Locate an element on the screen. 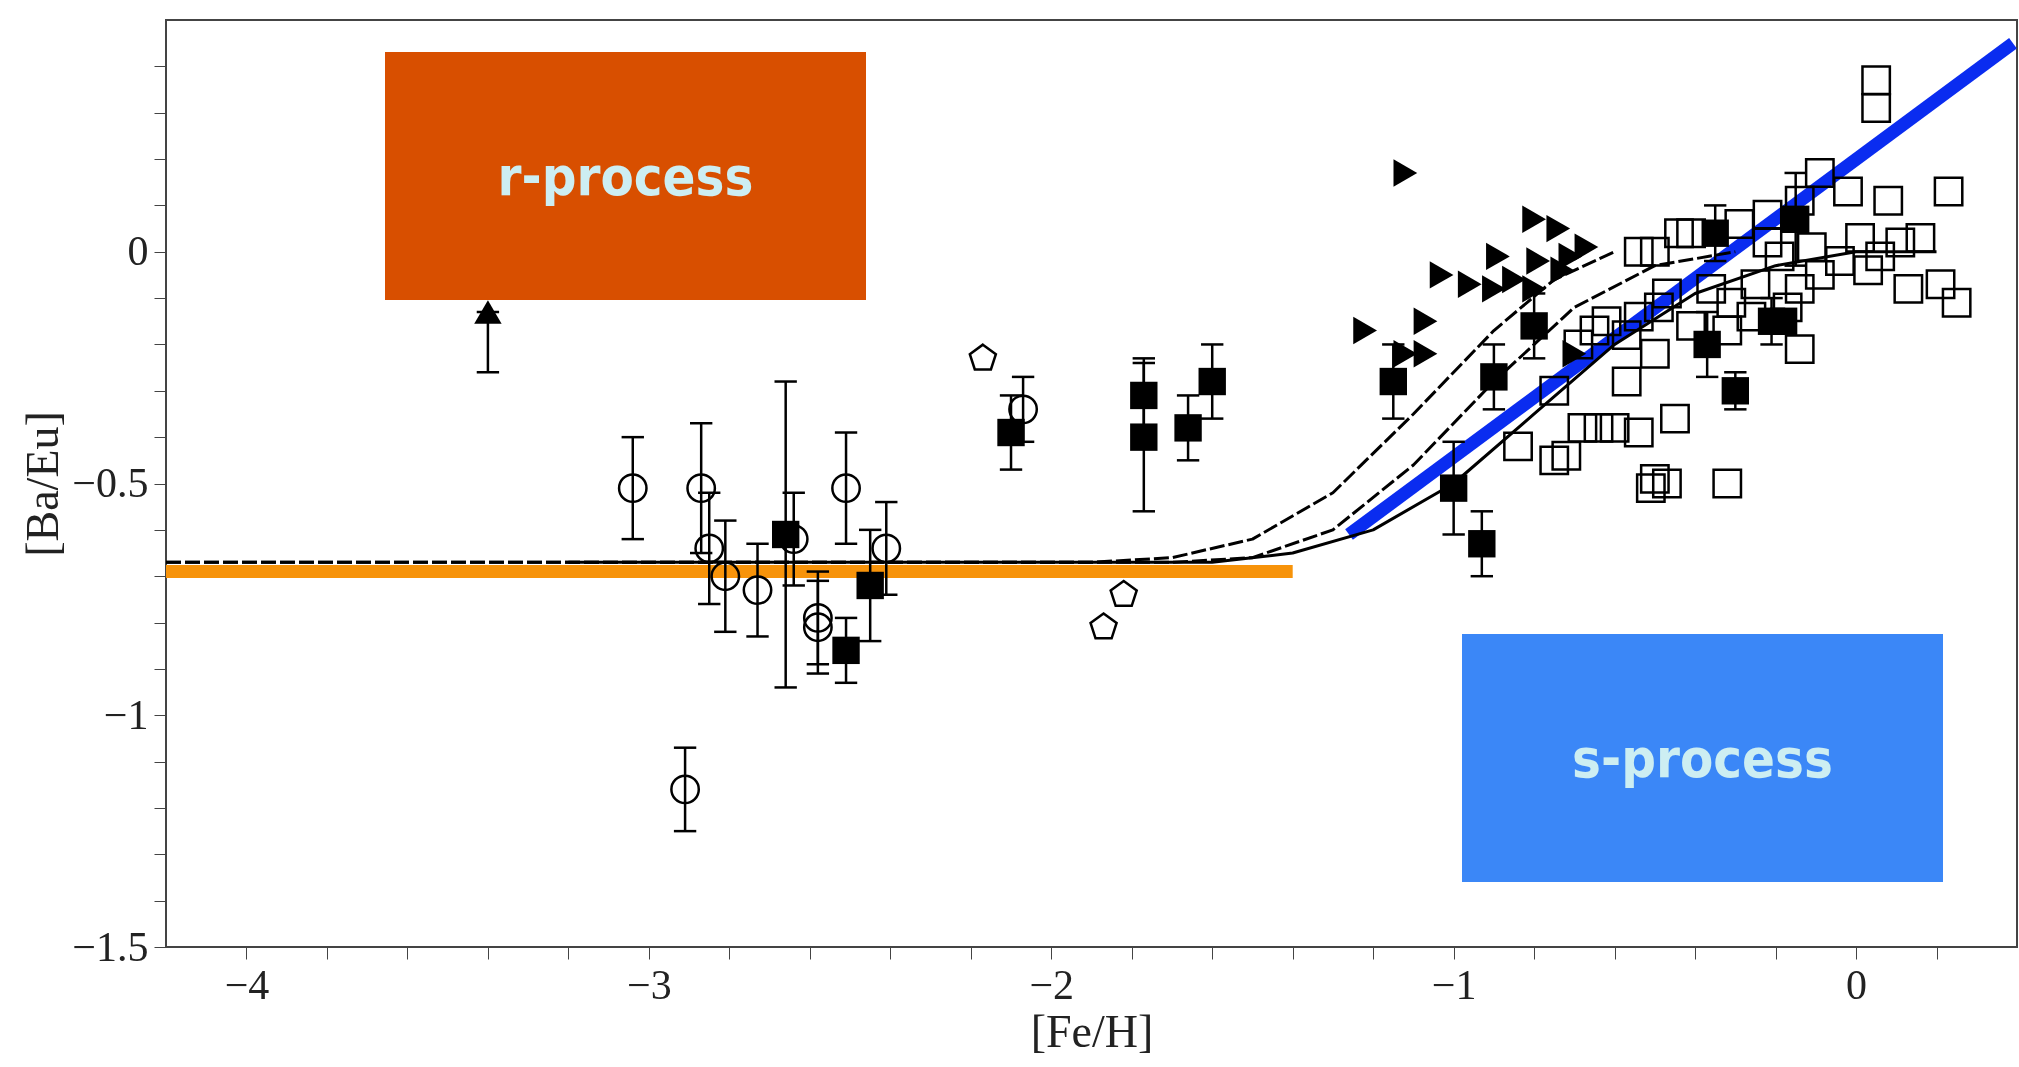  x-tick-label: −3 is located at coordinates (649, 984).